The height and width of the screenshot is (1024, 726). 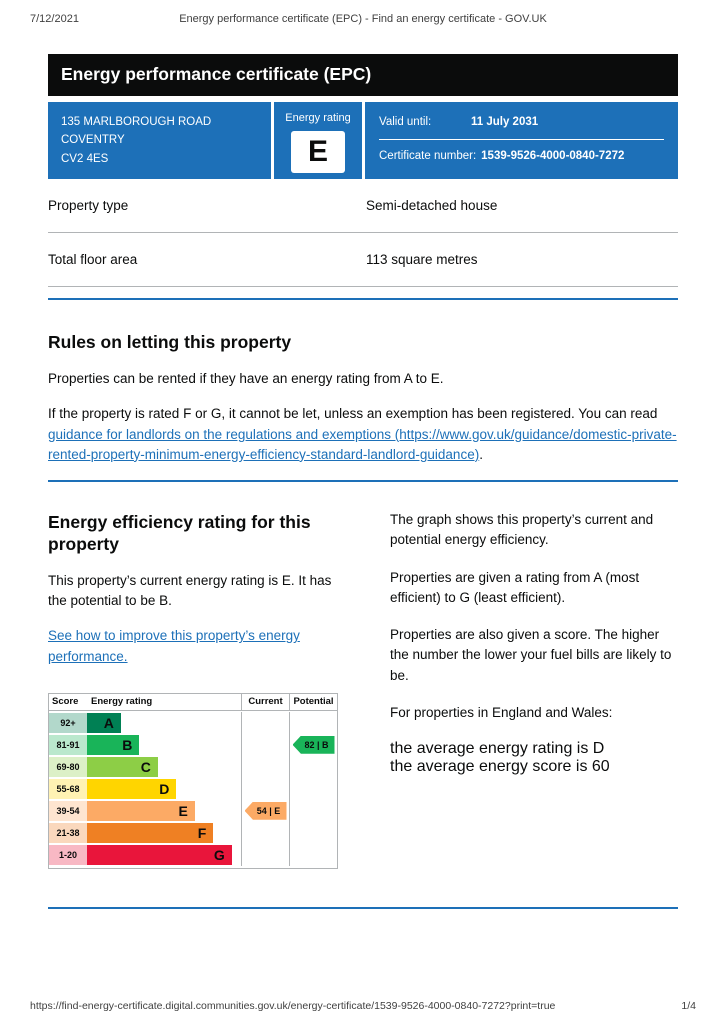 I want to click on epc-band-row: 55-68 D, so click(x=193, y=788).